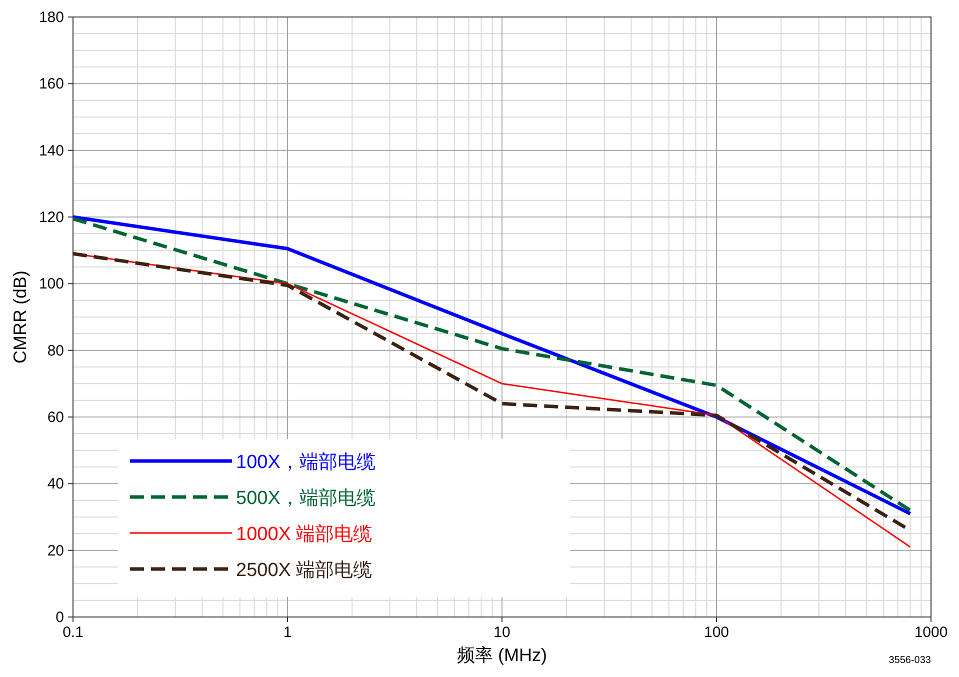 The image size is (959, 677). What do you see at coordinates (717, 632) in the screenshot?
I see `x-tick-label: 100` at bounding box center [717, 632].